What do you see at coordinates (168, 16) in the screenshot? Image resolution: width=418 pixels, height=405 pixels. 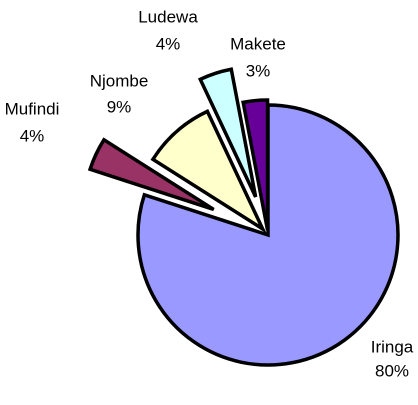 I see `slice-label: Ludewa` at bounding box center [168, 16].